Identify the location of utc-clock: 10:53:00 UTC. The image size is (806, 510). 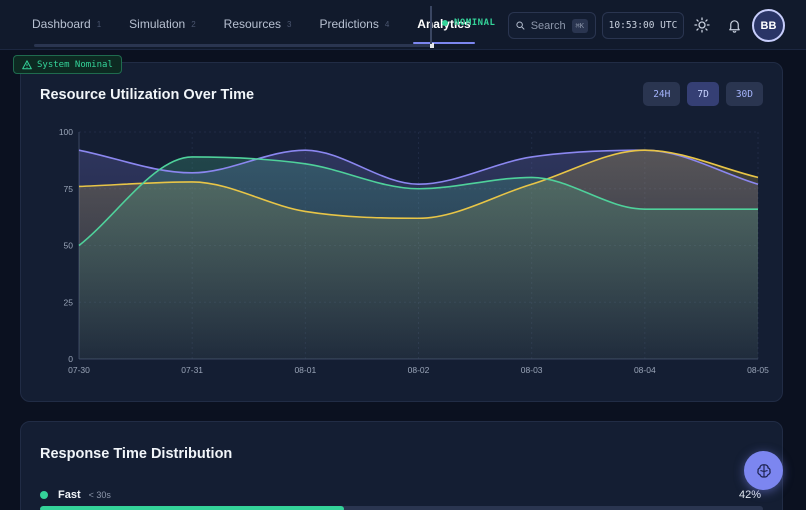
(643, 25).